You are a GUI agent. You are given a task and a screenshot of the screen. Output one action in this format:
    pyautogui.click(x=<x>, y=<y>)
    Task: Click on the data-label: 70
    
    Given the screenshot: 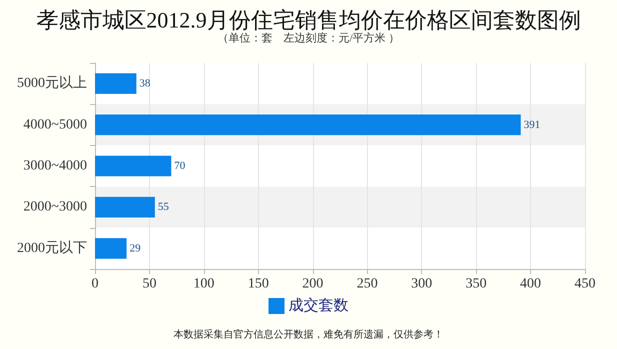 What is the action you would take?
    pyautogui.click(x=180, y=166)
    